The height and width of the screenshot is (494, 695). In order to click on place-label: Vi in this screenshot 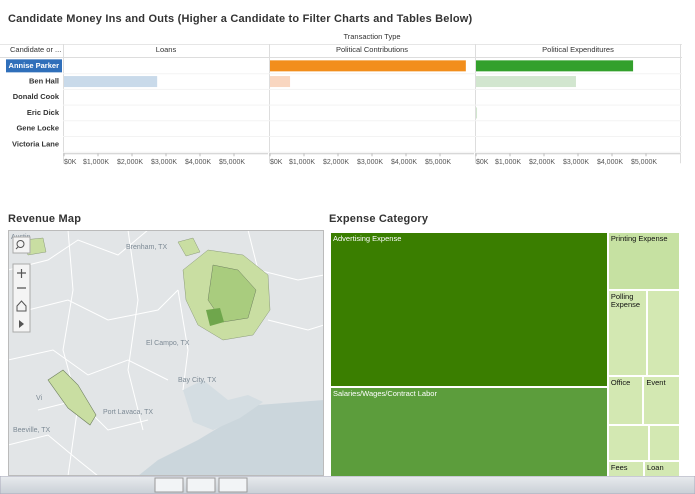, I will do `click(39, 398)`.